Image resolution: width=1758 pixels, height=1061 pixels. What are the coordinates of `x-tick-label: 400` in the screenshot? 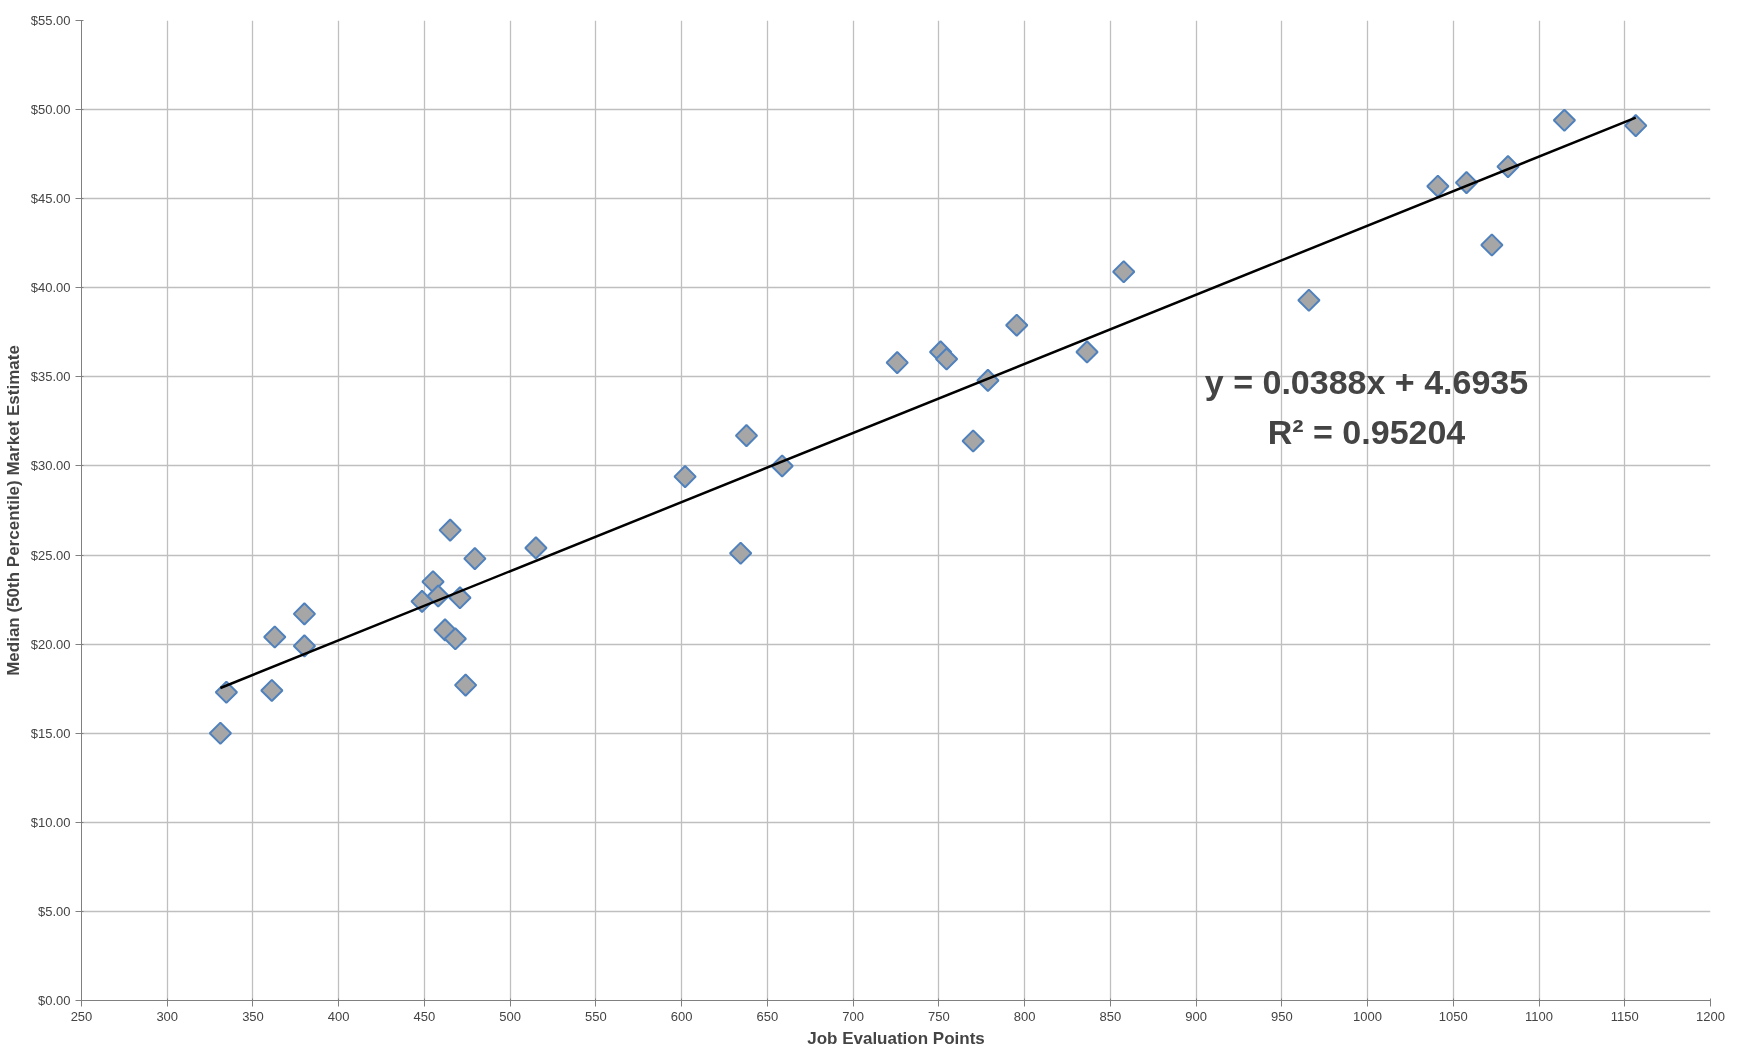 It's located at (338, 1016).